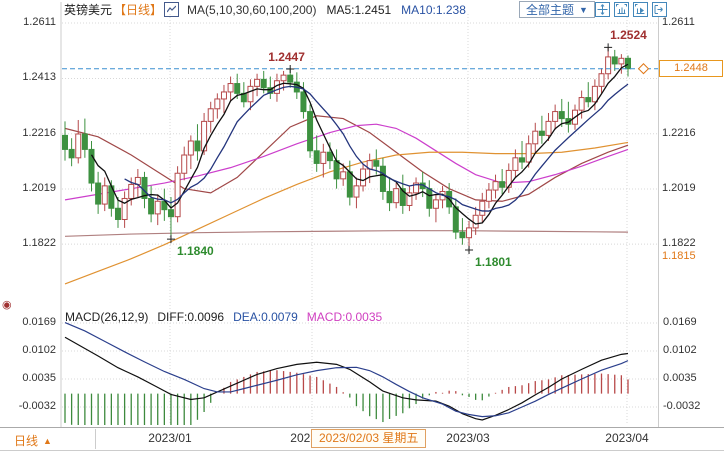 The image size is (724, 451). I want to click on y-axis-label-right: 1.2019, so click(679, 187).